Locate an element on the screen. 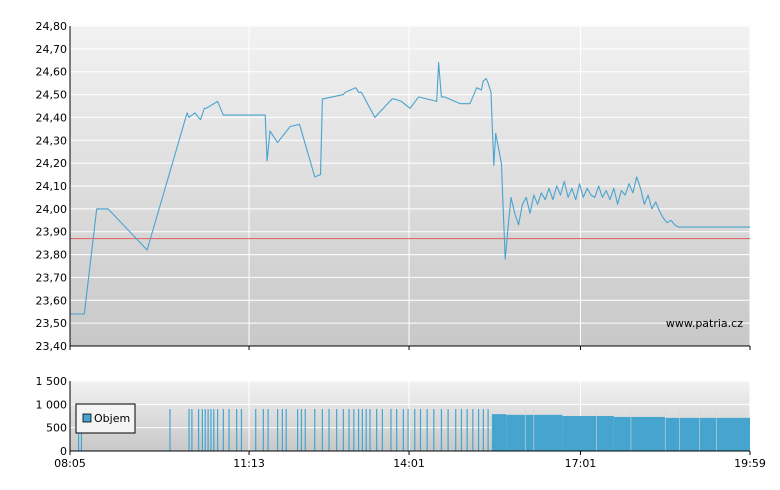 The width and height of the screenshot is (780, 490). time-tick-label: 11:13 is located at coordinates (249, 463).